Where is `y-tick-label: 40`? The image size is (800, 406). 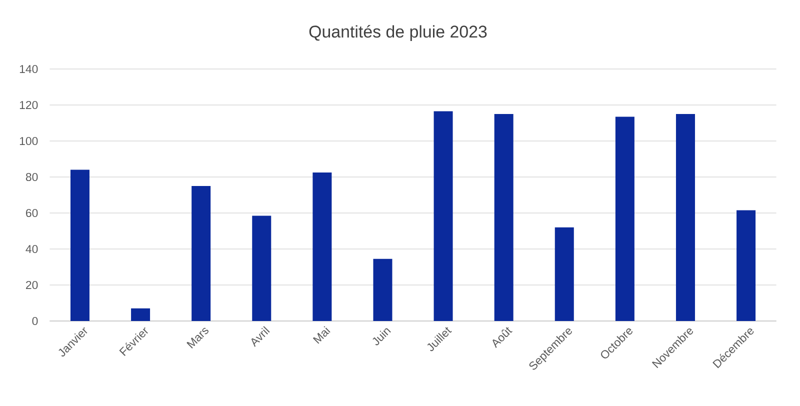
y-tick-label: 40 is located at coordinates (32, 249).